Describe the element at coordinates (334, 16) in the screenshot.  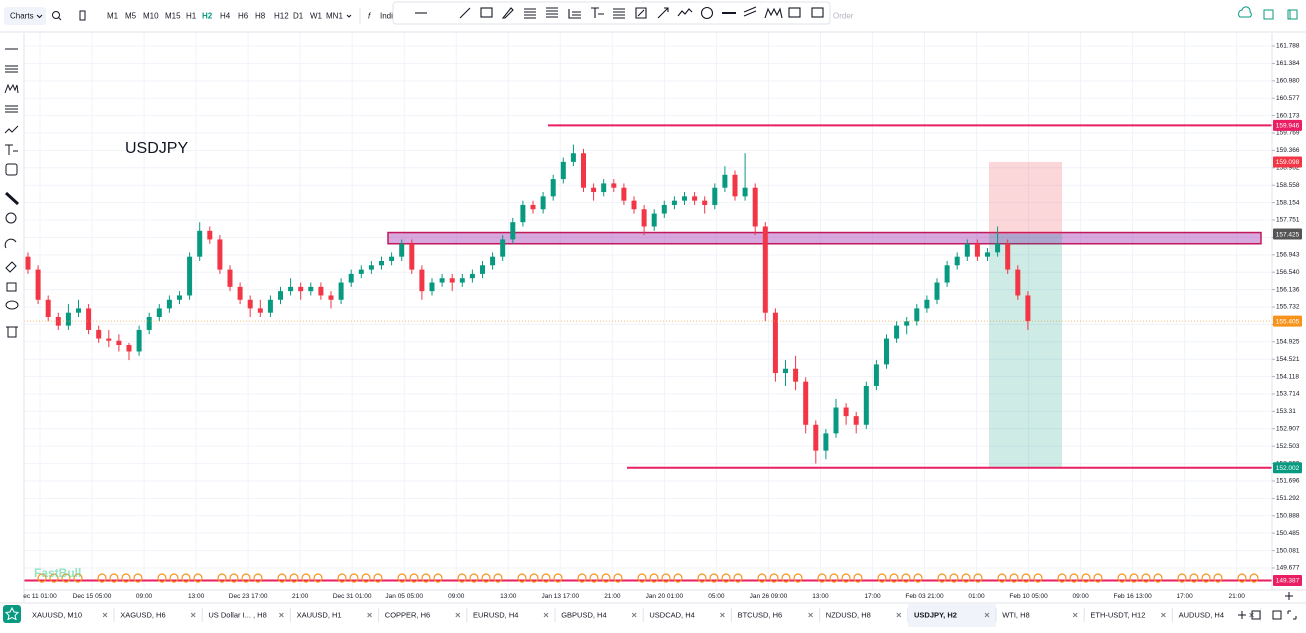
I see `timeframe: MN1` at that location.